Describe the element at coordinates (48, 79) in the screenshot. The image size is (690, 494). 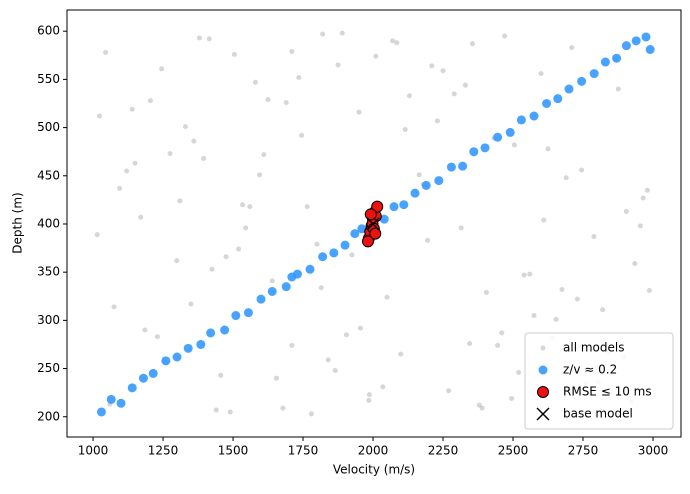
I see `y-tick-label: 550` at that location.